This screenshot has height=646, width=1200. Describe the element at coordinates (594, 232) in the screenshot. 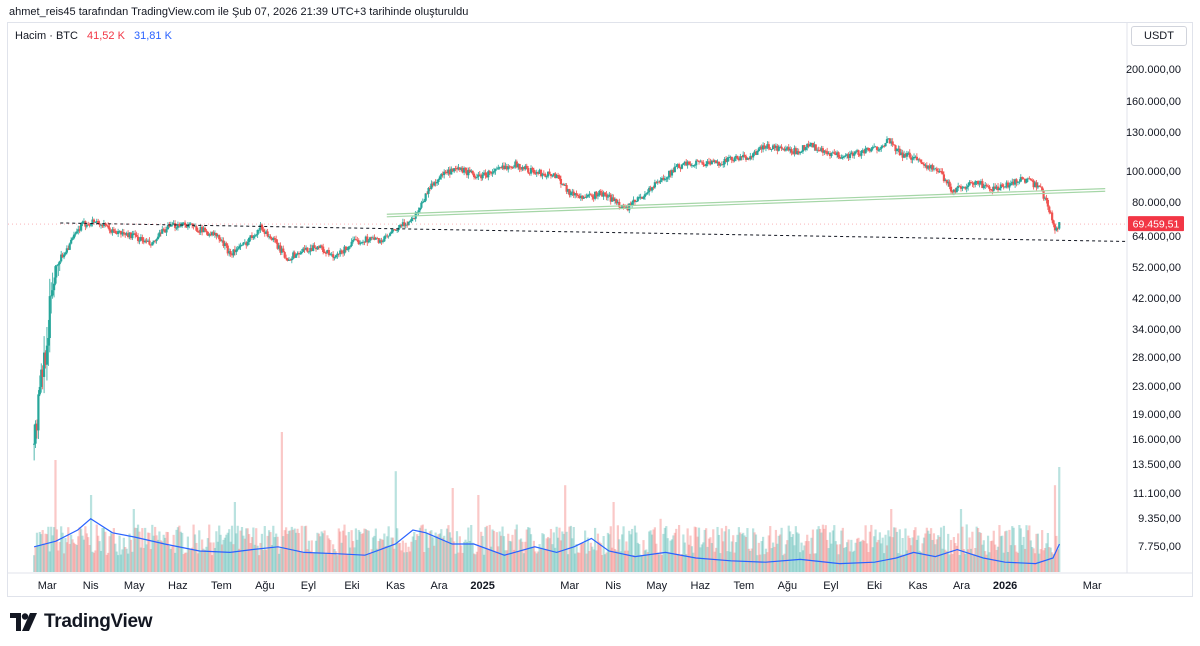

I see `dashed-support-trendline` at that location.